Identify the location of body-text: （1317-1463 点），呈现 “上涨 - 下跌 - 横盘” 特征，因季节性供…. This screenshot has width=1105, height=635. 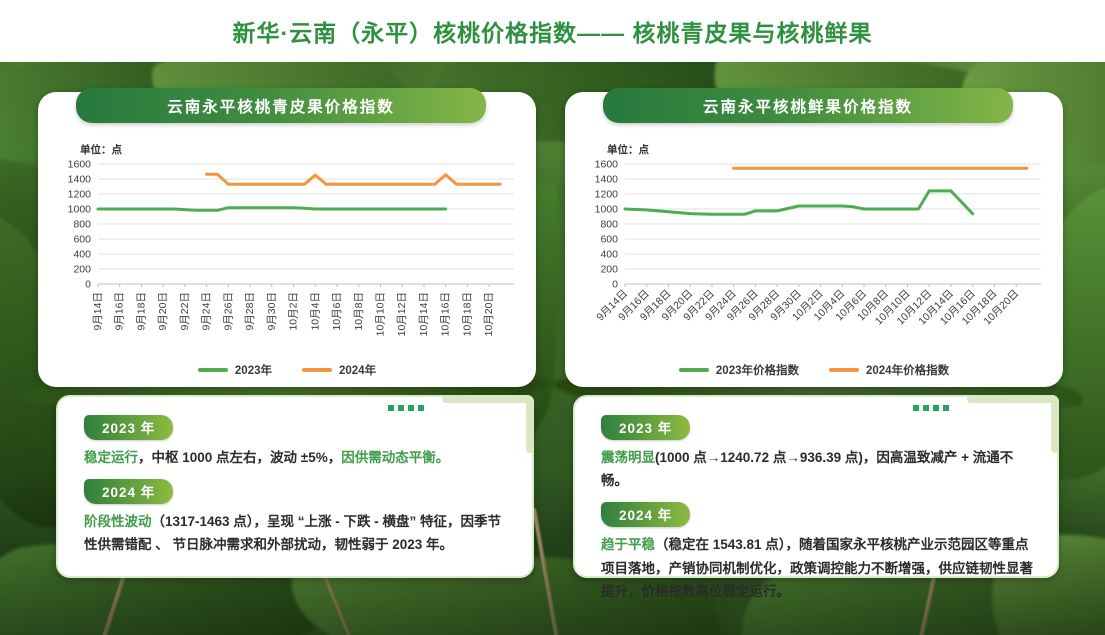
(293, 533).